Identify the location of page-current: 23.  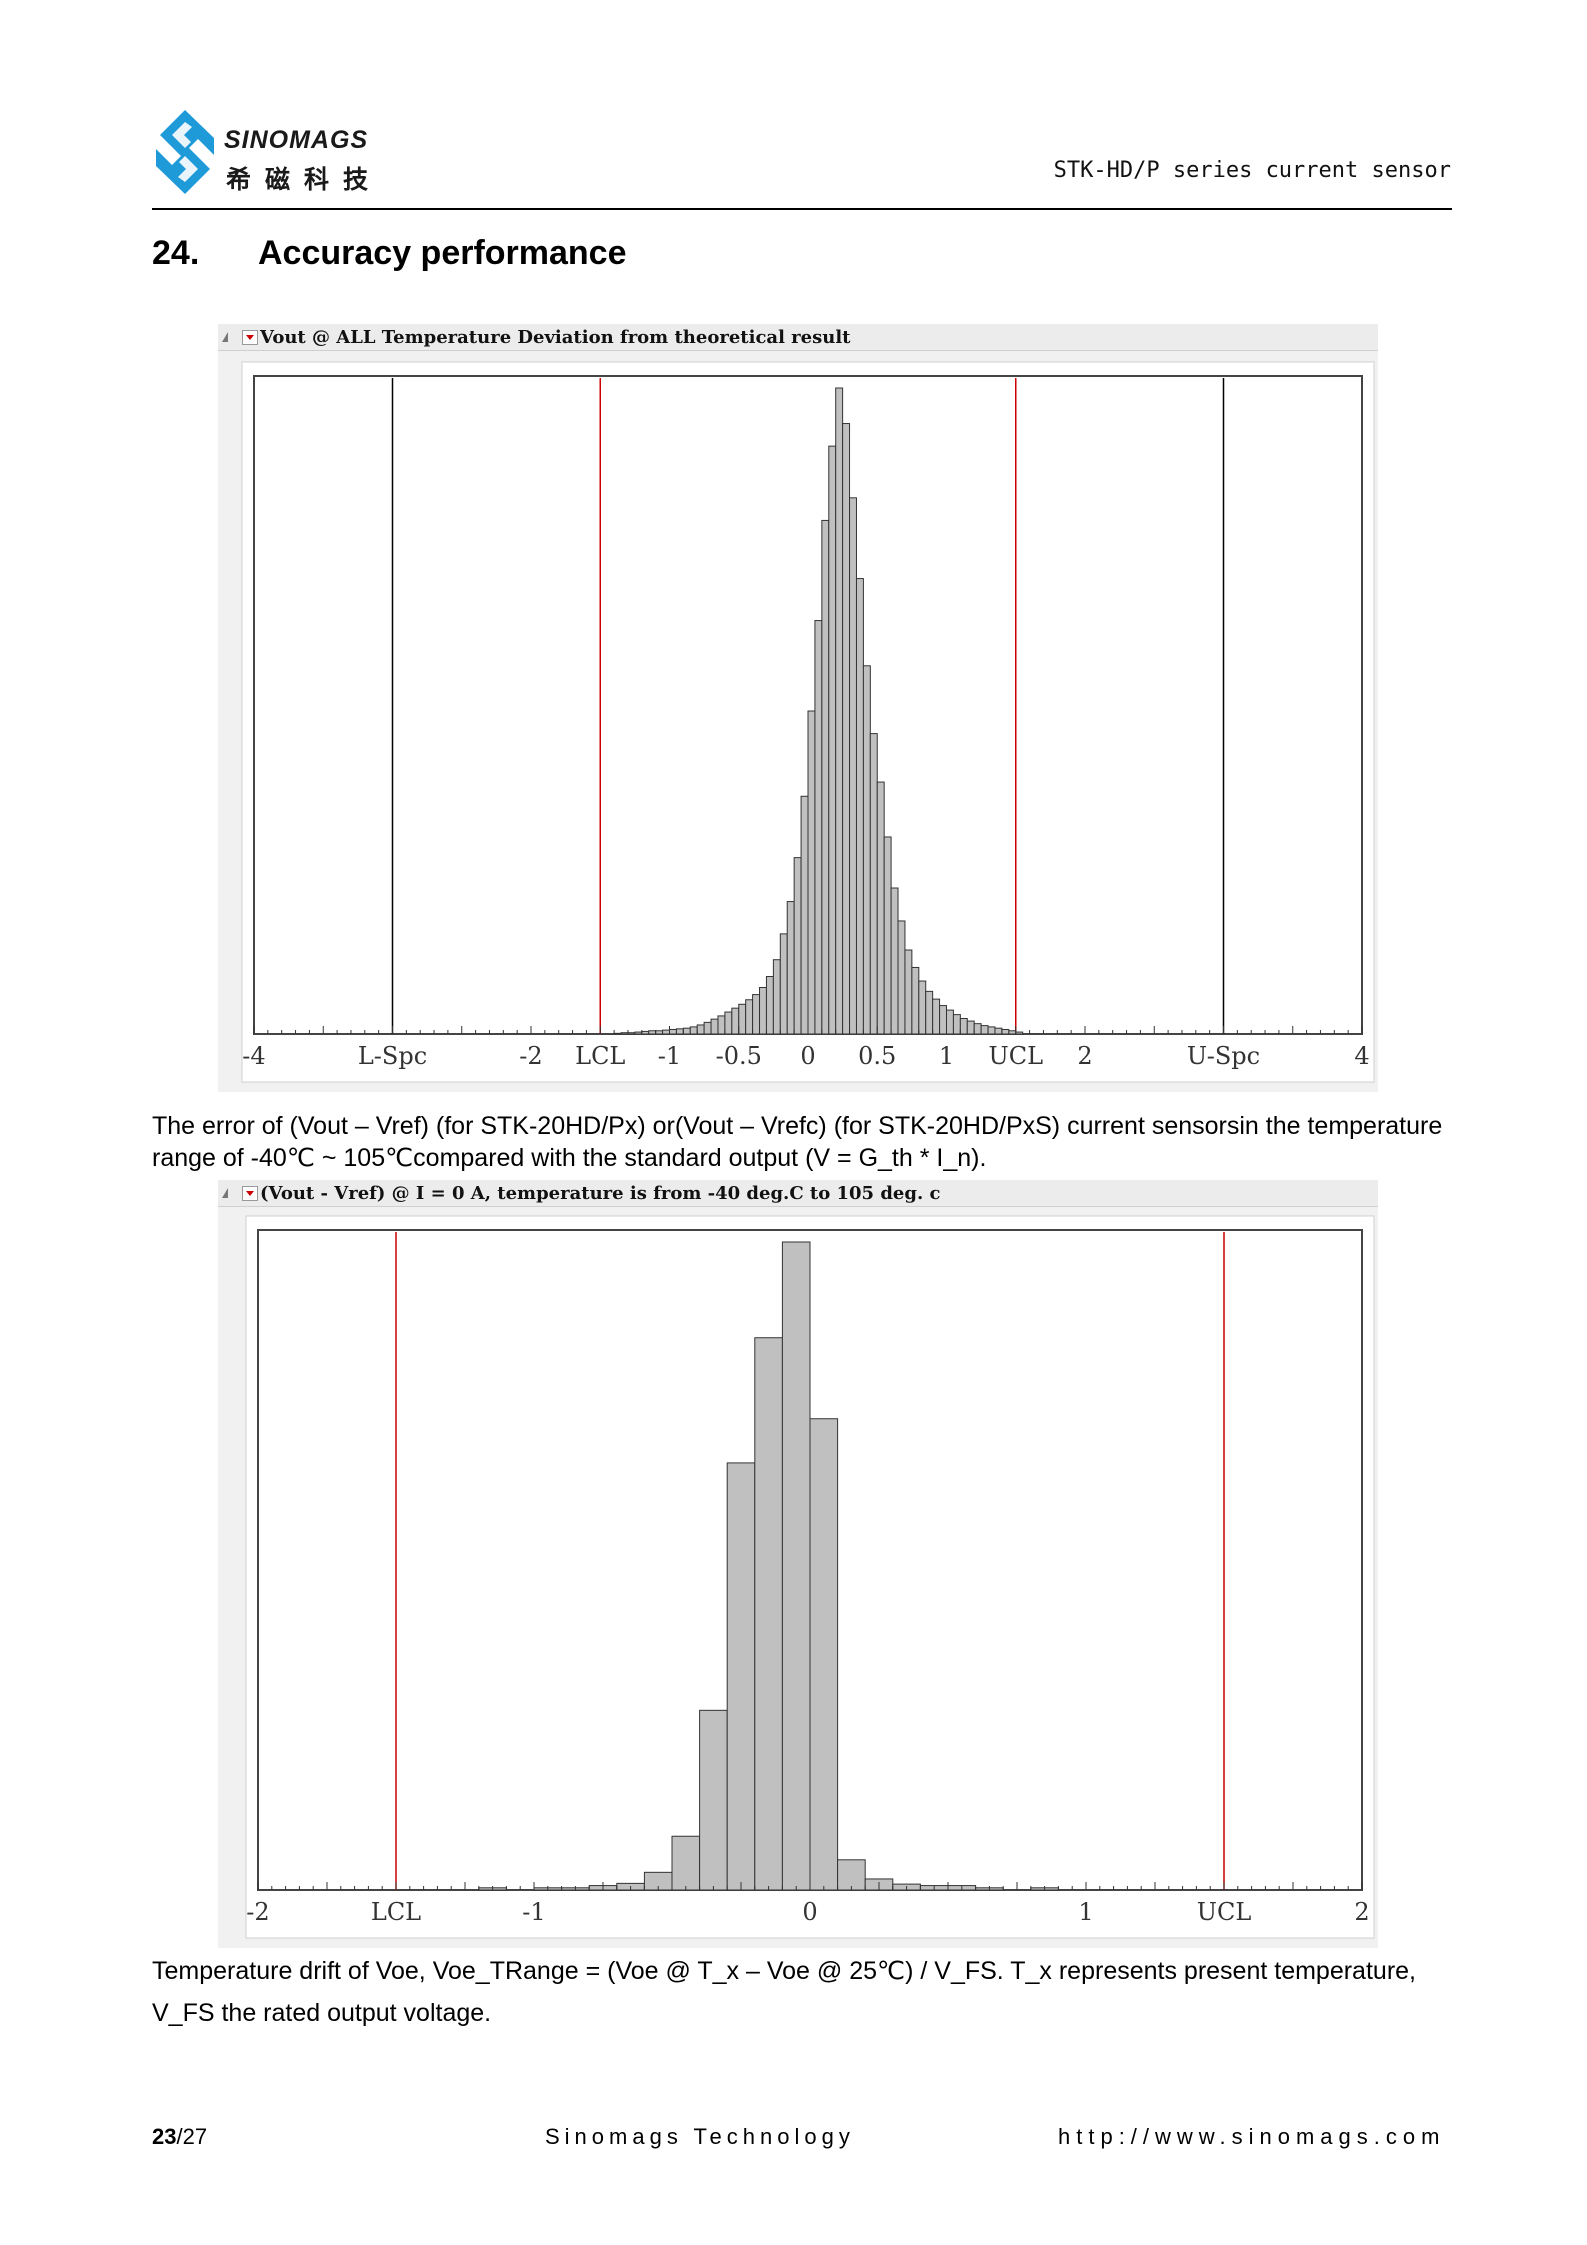
(164, 2136).